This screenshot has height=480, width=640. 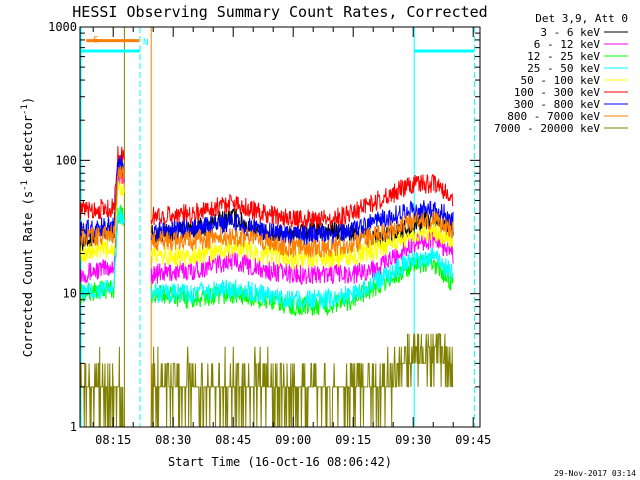 I want to click on footer-date: 29-Nov-2017 03:14, so click(x=595, y=473).